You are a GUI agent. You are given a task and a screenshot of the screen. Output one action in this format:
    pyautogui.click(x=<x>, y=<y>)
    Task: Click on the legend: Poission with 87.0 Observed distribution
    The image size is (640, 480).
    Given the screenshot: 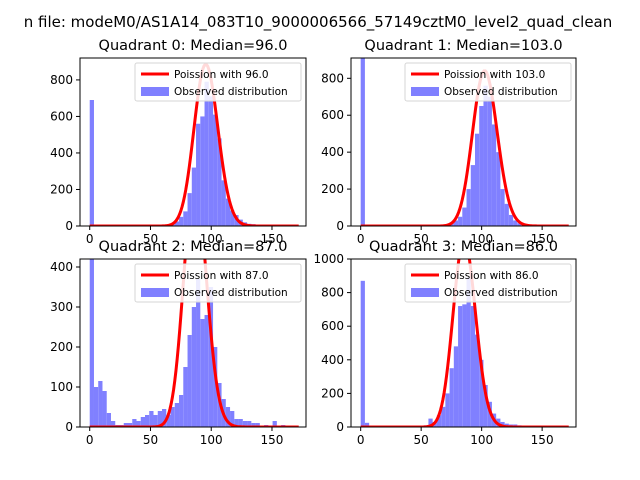 What is the action you would take?
    pyautogui.click(x=218, y=283)
    